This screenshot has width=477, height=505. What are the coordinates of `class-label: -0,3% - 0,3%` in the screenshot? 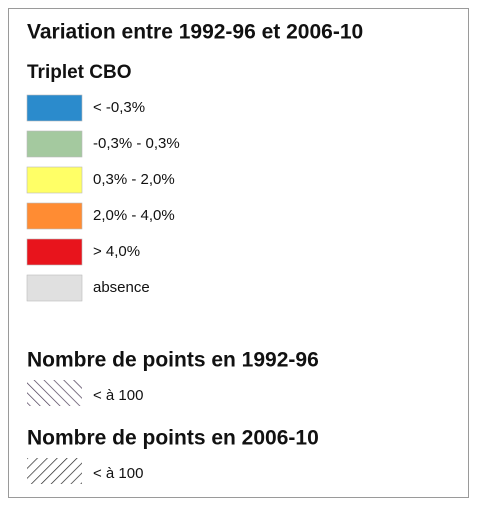 It's located at (136, 143).